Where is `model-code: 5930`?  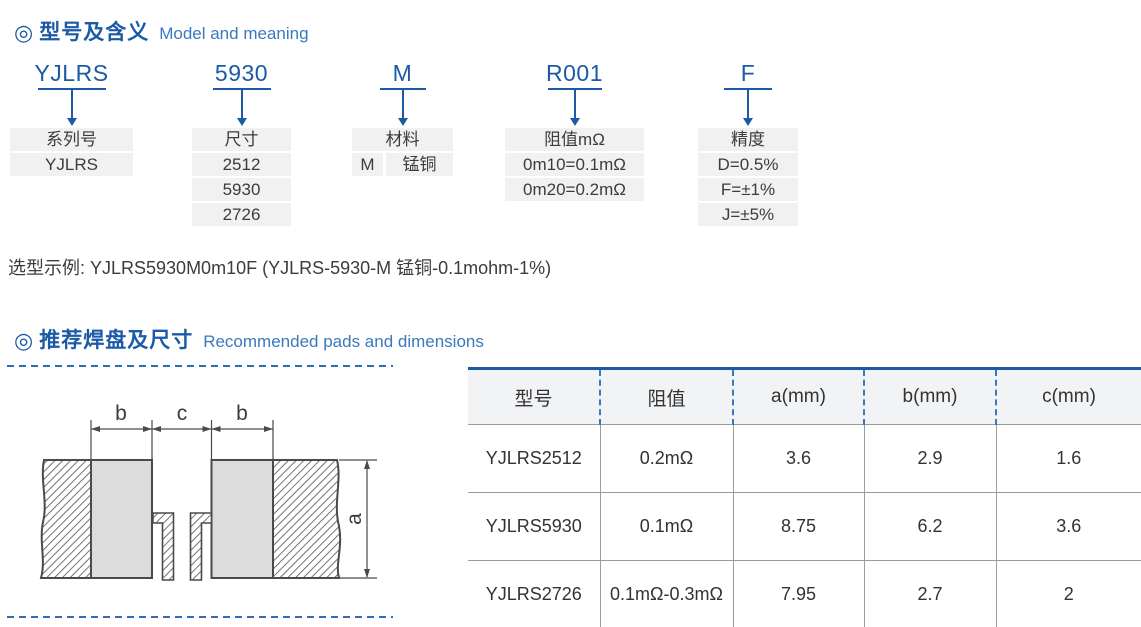
model-code: 5930 is located at coordinates (241, 73).